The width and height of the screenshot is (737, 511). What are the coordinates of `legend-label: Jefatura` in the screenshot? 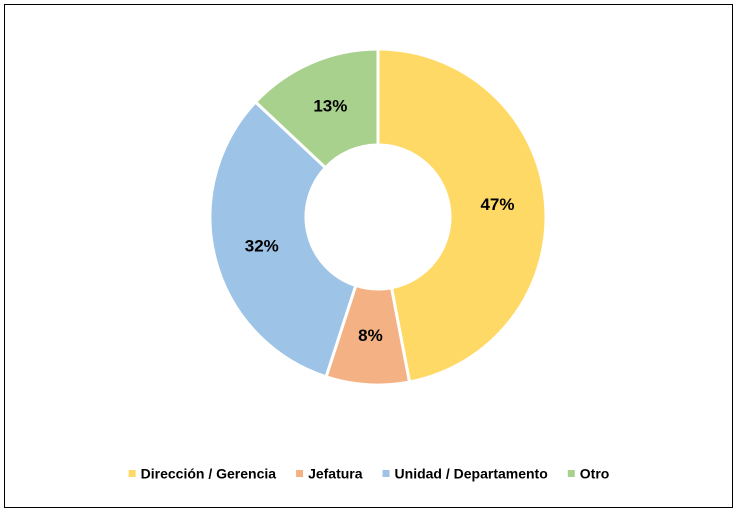 It's located at (335, 474).